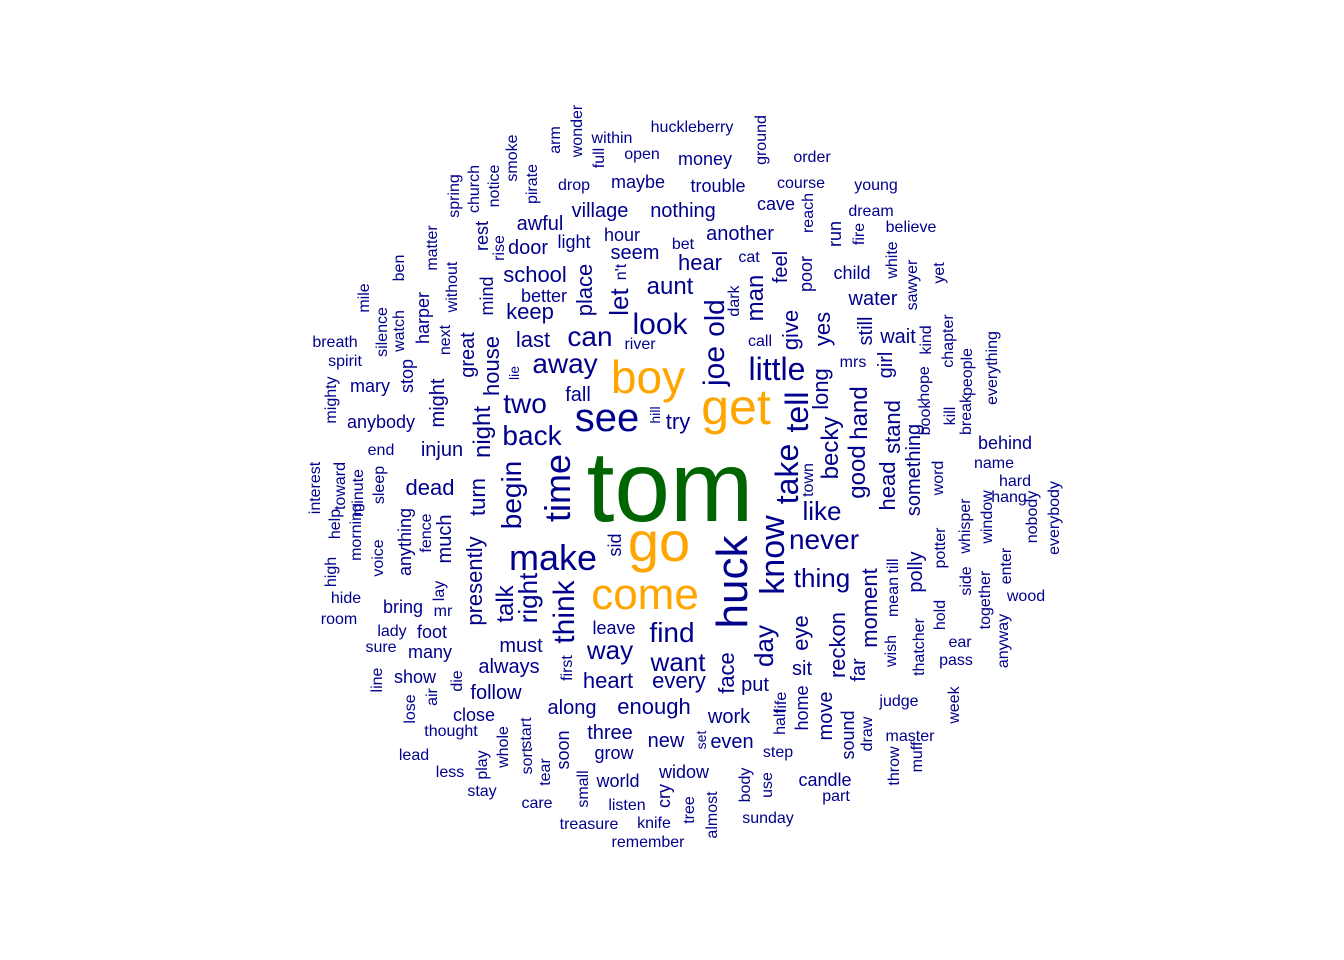  I want to click on word-call: call, so click(760, 341).